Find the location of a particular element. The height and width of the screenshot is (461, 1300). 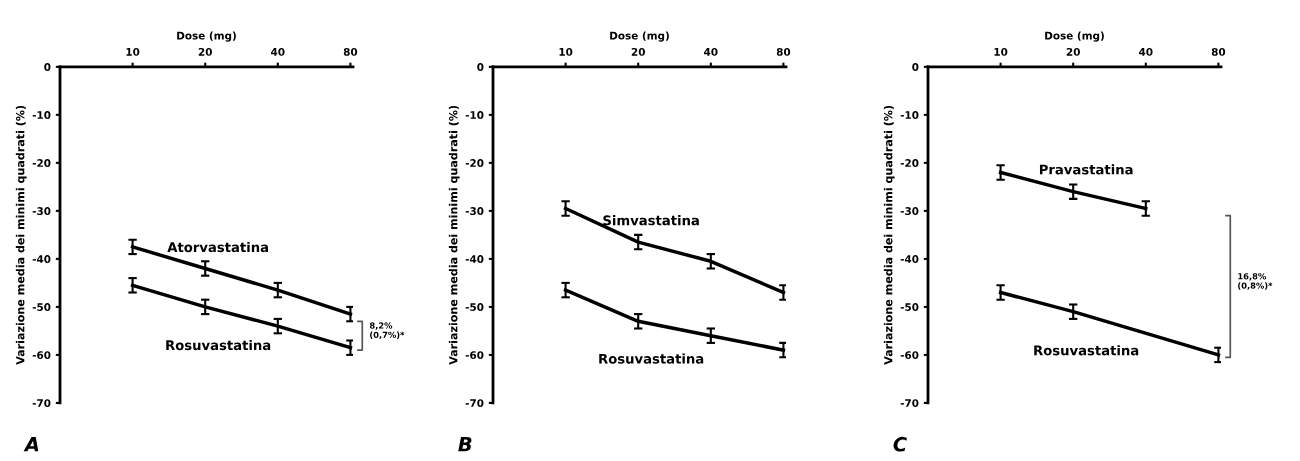

text: B is located at coordinates (465, 444).